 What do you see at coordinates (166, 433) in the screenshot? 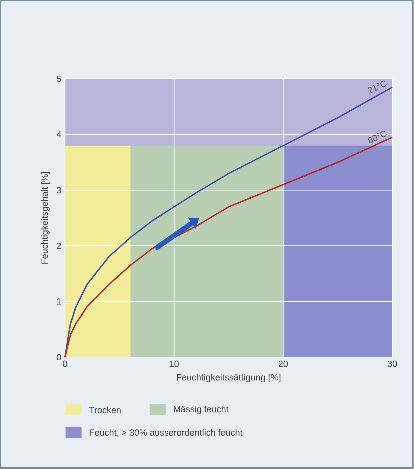
I see `legend-label: Feucht, > 30% ausserordentlich feucht` at bounding box center [166, 433].